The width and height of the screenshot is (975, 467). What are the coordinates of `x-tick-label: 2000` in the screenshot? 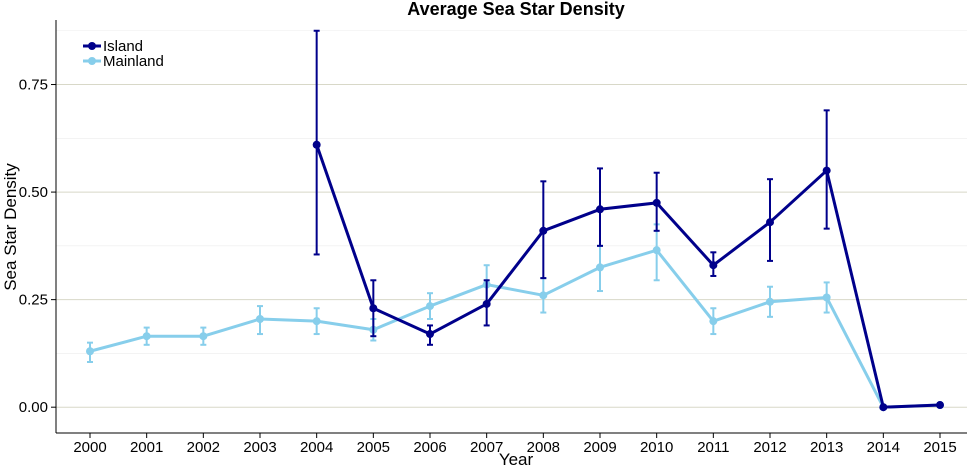 It's located at (89, 447).